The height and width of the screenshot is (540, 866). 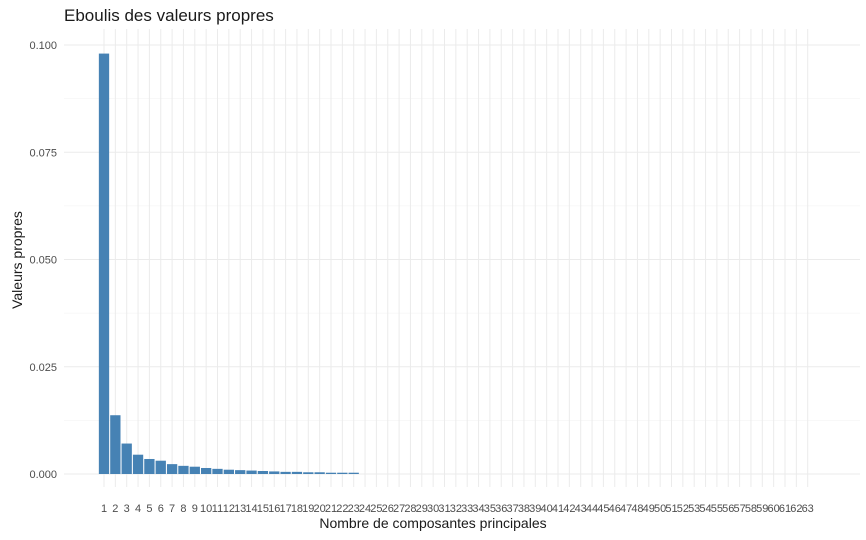 What do you see at coordinates (127, 509) in the screenshot?
I see `x-tick-label: 3` at bounding box center [127, 509].